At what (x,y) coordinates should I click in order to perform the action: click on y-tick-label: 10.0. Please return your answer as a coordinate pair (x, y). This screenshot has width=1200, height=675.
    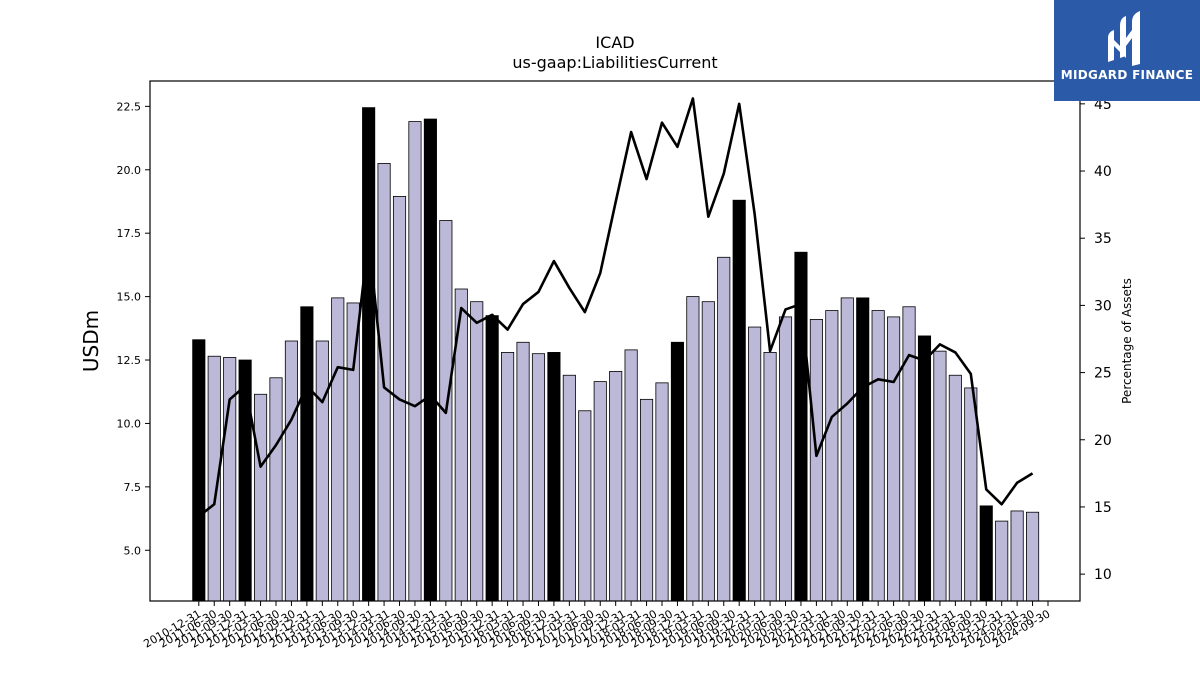
    Looking at the image, I should click on (129, 423).